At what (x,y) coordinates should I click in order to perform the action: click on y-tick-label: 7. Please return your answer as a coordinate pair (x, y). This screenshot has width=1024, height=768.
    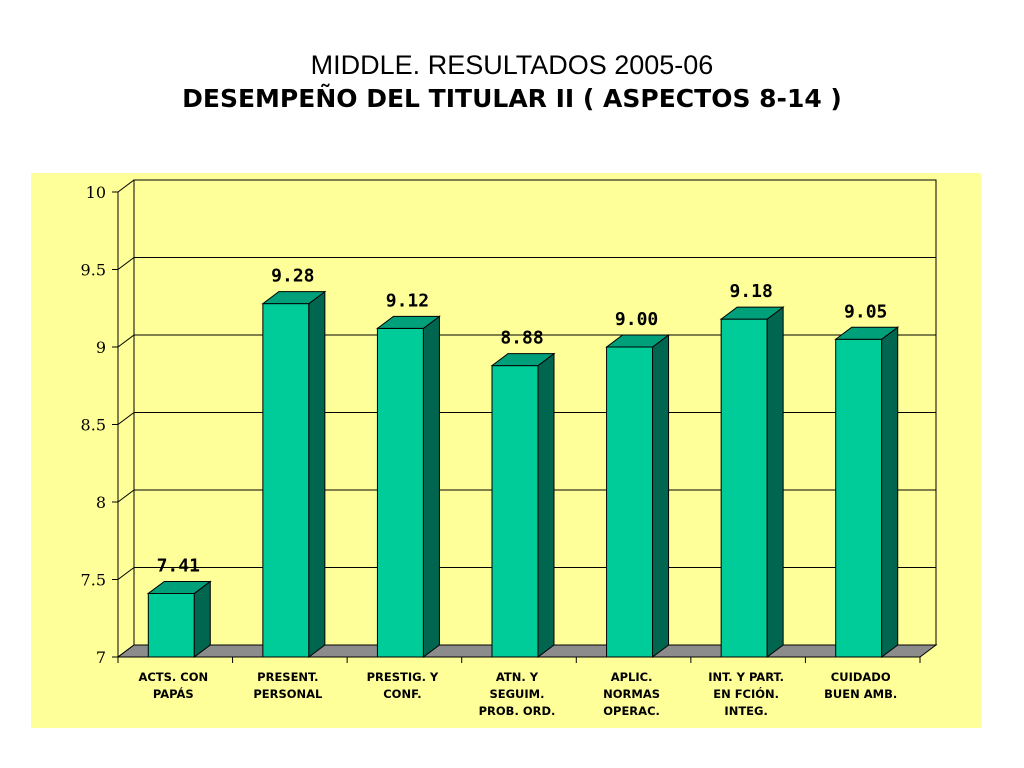
    Looking at the image, I should click on (101, 657).